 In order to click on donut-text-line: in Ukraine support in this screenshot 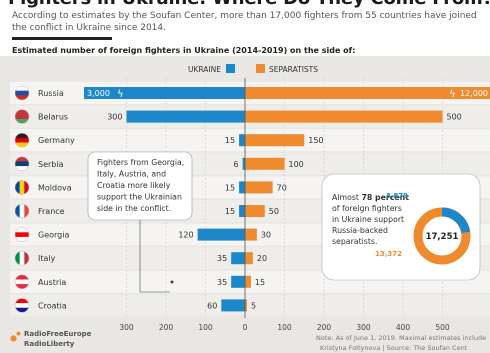, I will do `click(368, 219)`.